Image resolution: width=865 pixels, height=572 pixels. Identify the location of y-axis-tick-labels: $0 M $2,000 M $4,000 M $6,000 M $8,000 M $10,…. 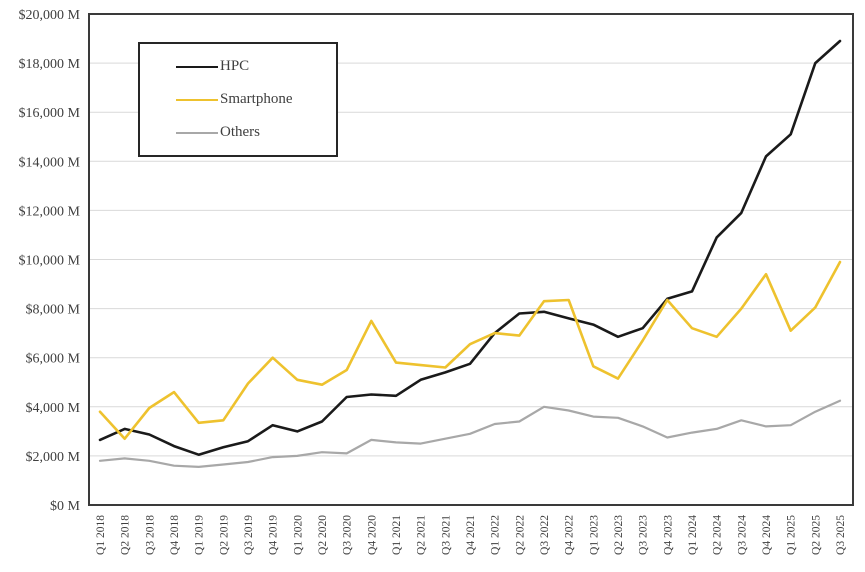
(50, 261).